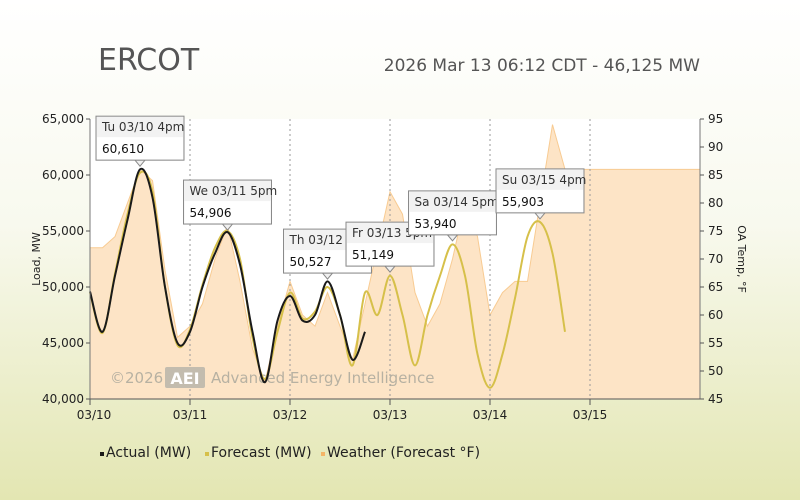 This screenshot has height=500, width=800. Describe the element at coordinates (715, 343) in the screenshot. I see `y-right-tick-label: 55` at that location.